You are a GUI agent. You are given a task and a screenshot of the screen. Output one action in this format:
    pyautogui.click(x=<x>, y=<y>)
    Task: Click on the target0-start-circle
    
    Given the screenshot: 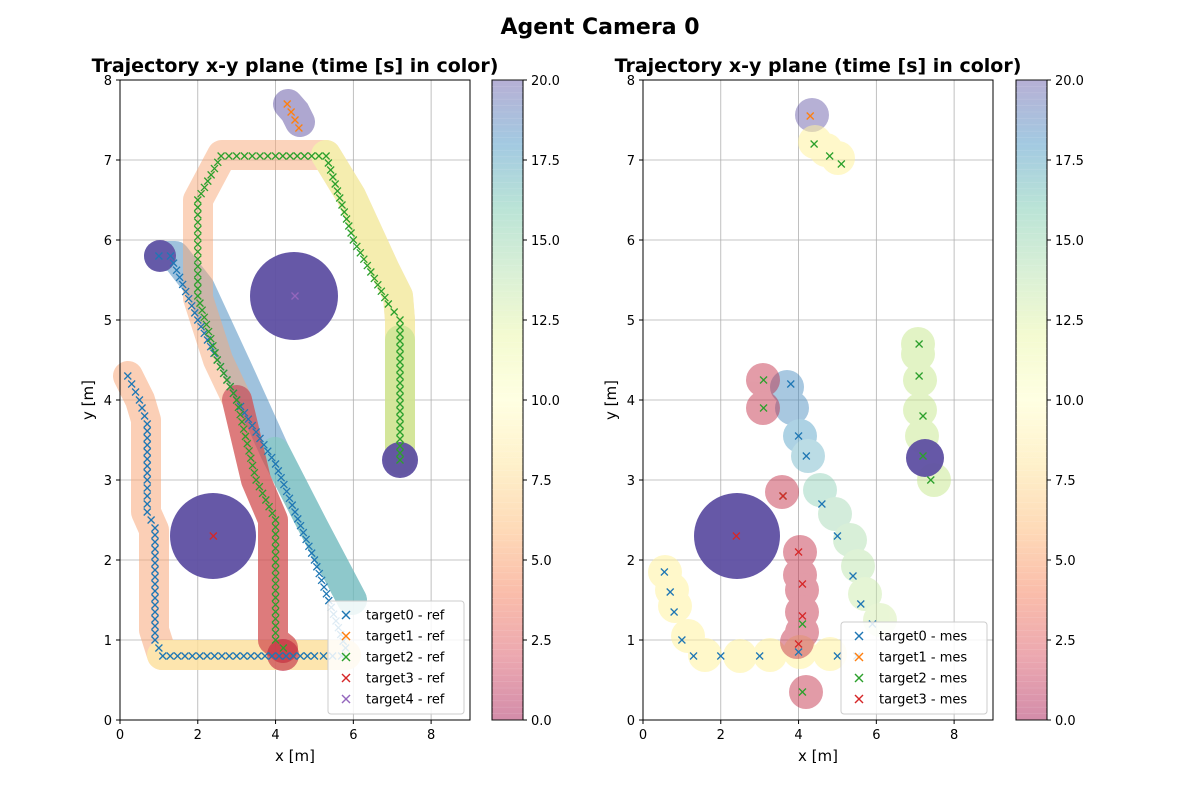 What is the action you would take?
    pyautogui.click(x=160, y=256)
    